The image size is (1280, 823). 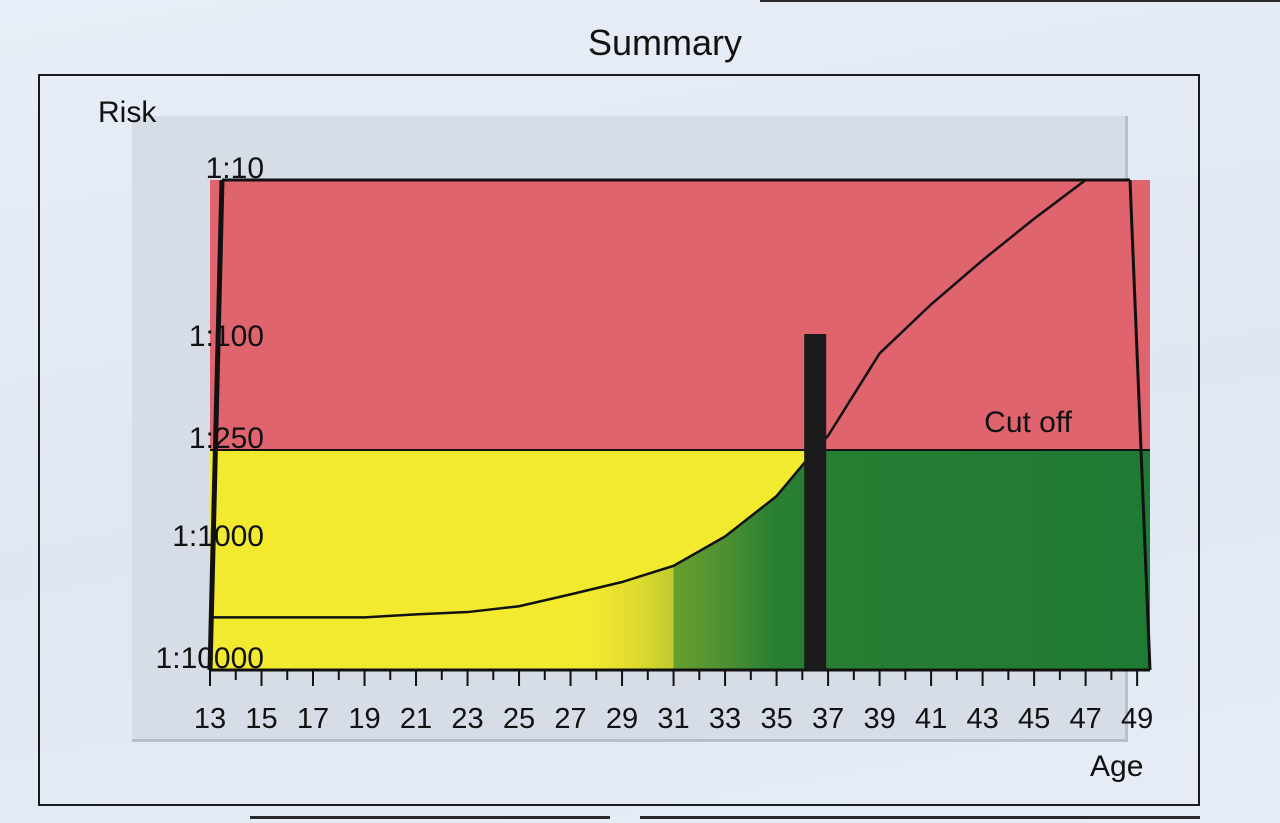 I want to click on x-axis-label: Age, so click(x=1117, y=766).